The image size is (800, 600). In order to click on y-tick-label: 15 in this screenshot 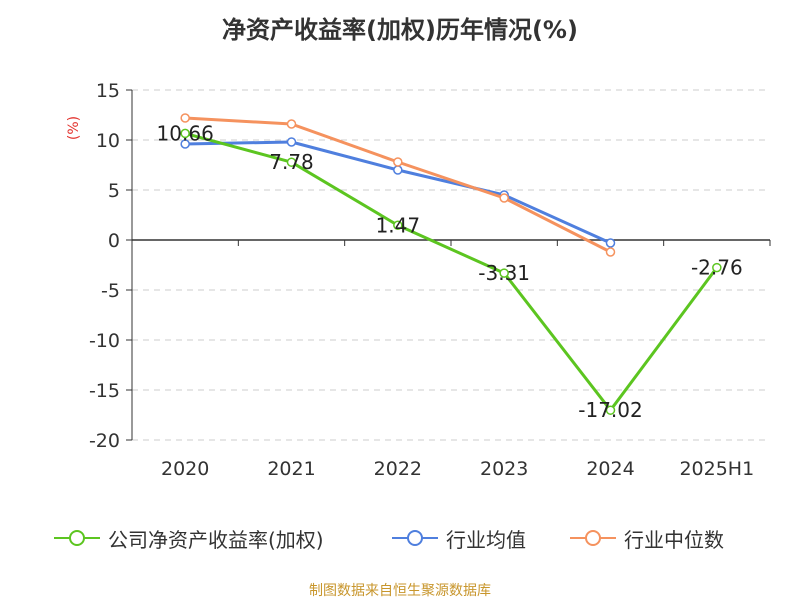, I will do `click(108, 91)`.